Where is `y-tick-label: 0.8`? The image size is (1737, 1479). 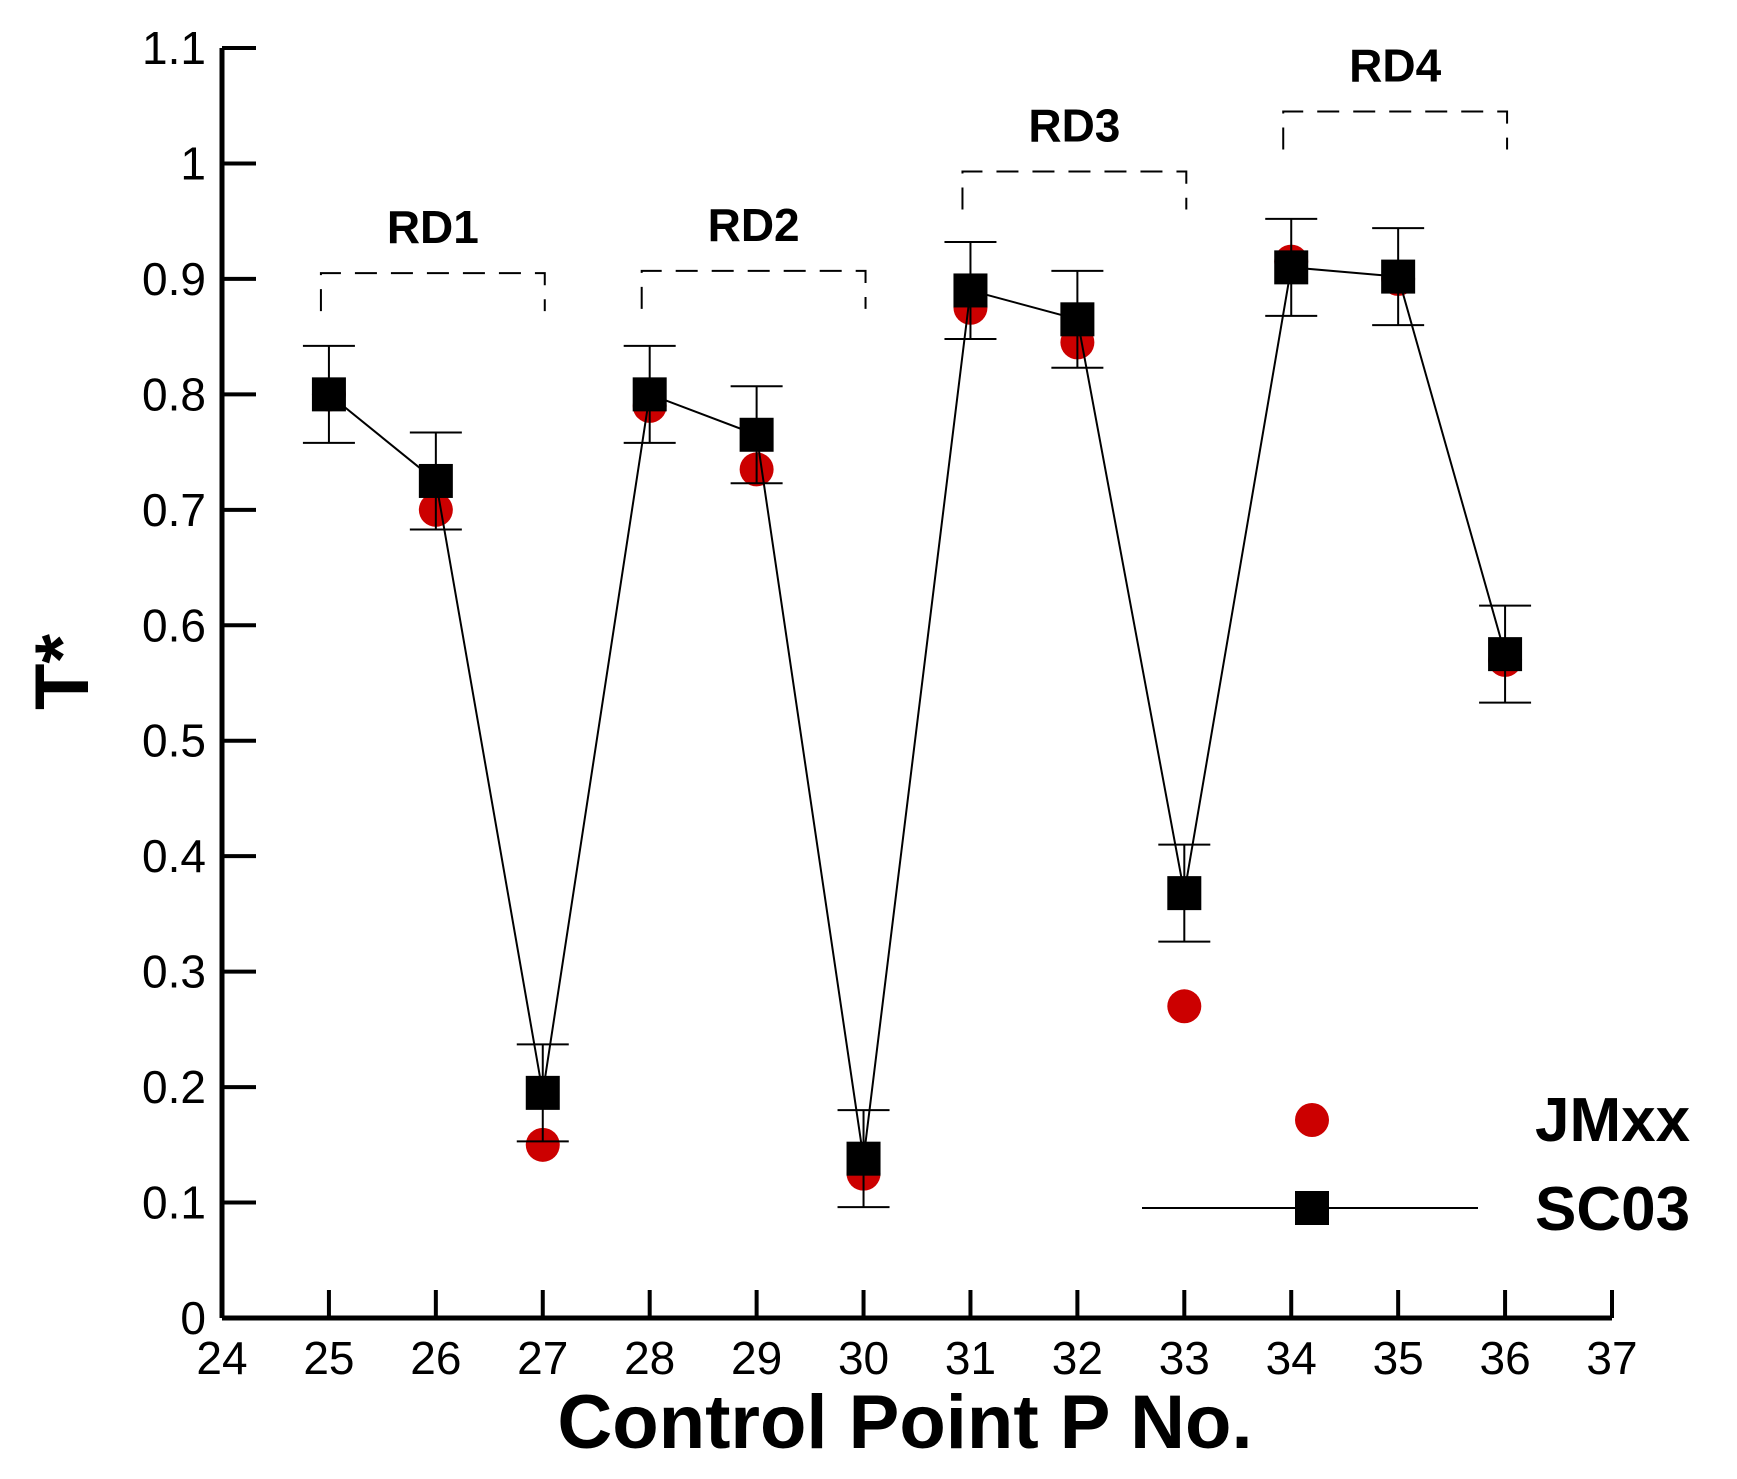
y-tick-label: 0.8 is located at coordinates (174, 394).